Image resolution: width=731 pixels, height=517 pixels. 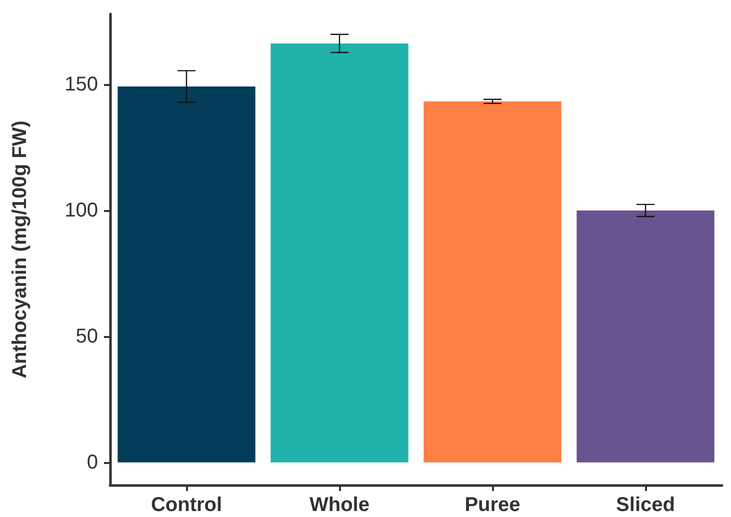 I want to click on y-tick-label: 100, so click(x=81, y=210).